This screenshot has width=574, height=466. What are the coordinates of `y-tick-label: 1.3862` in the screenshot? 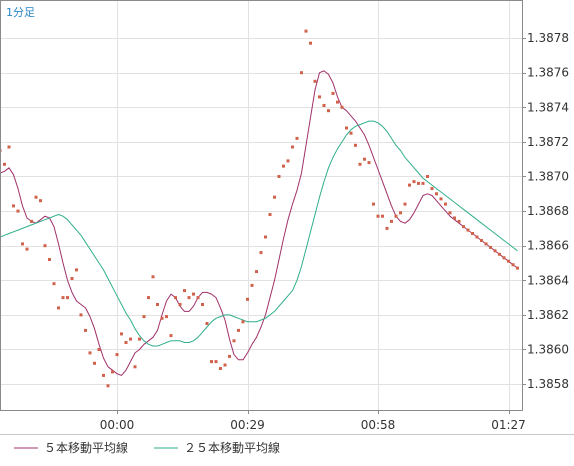 It's located at (548, 315).